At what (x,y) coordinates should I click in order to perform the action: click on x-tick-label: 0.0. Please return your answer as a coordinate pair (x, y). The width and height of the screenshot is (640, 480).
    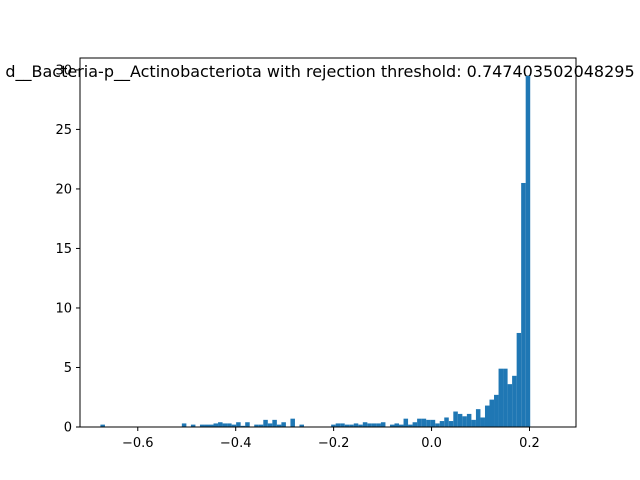
    Looking at the image, I should click on (431, 443).